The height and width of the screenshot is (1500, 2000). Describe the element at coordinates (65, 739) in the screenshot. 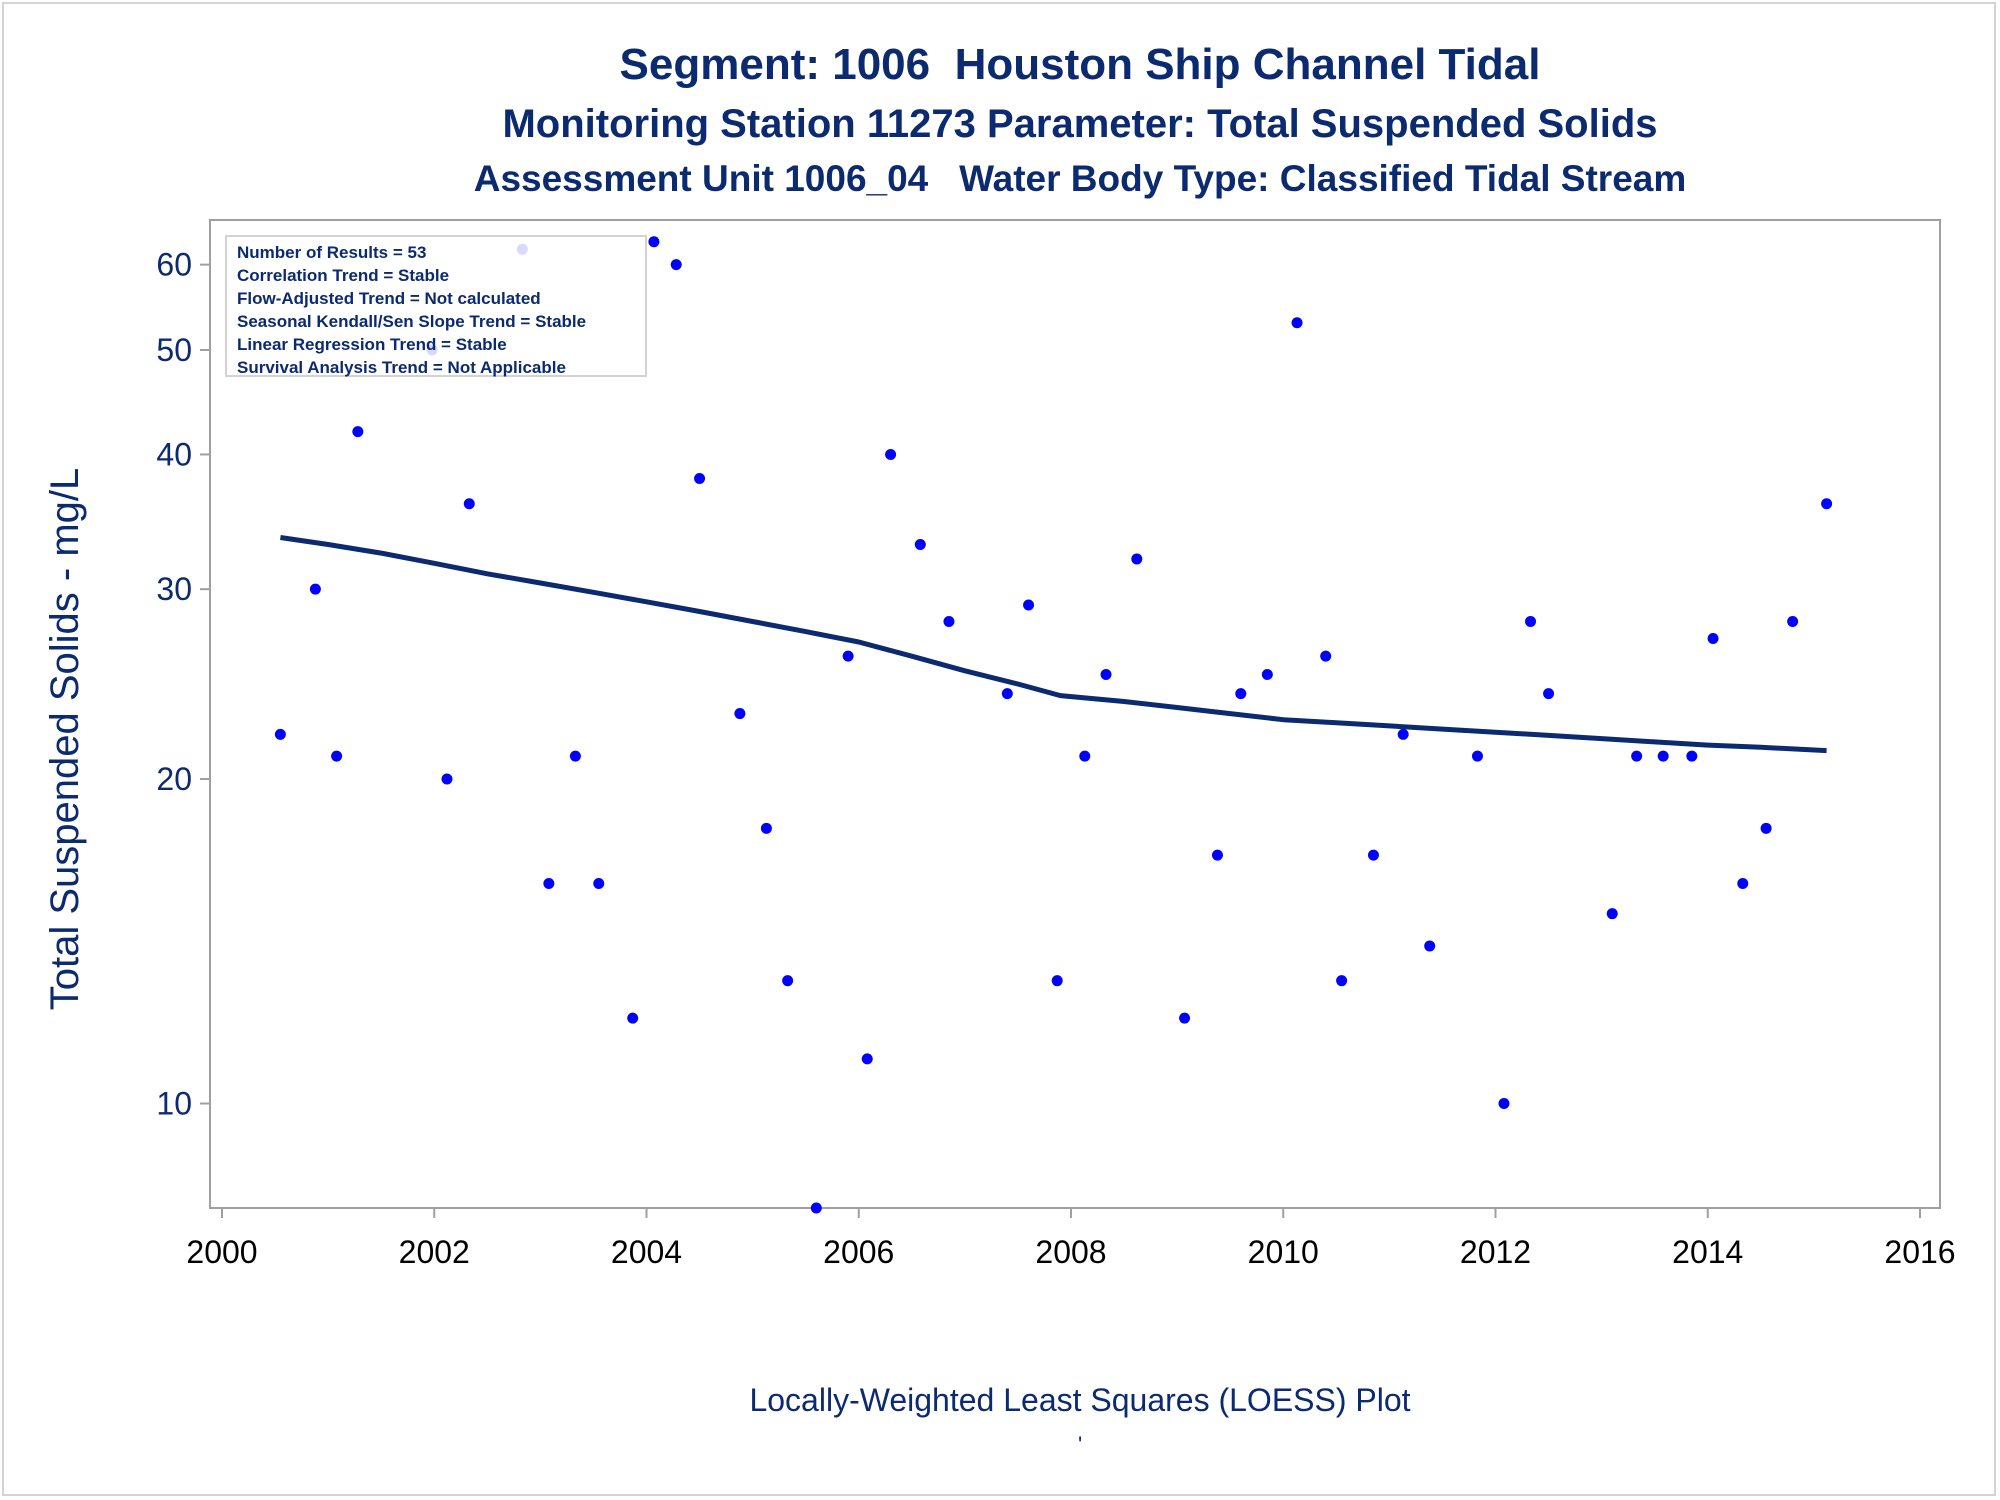

I see `y-axis-label: Total Suspended Solids - mg/L` at that location.